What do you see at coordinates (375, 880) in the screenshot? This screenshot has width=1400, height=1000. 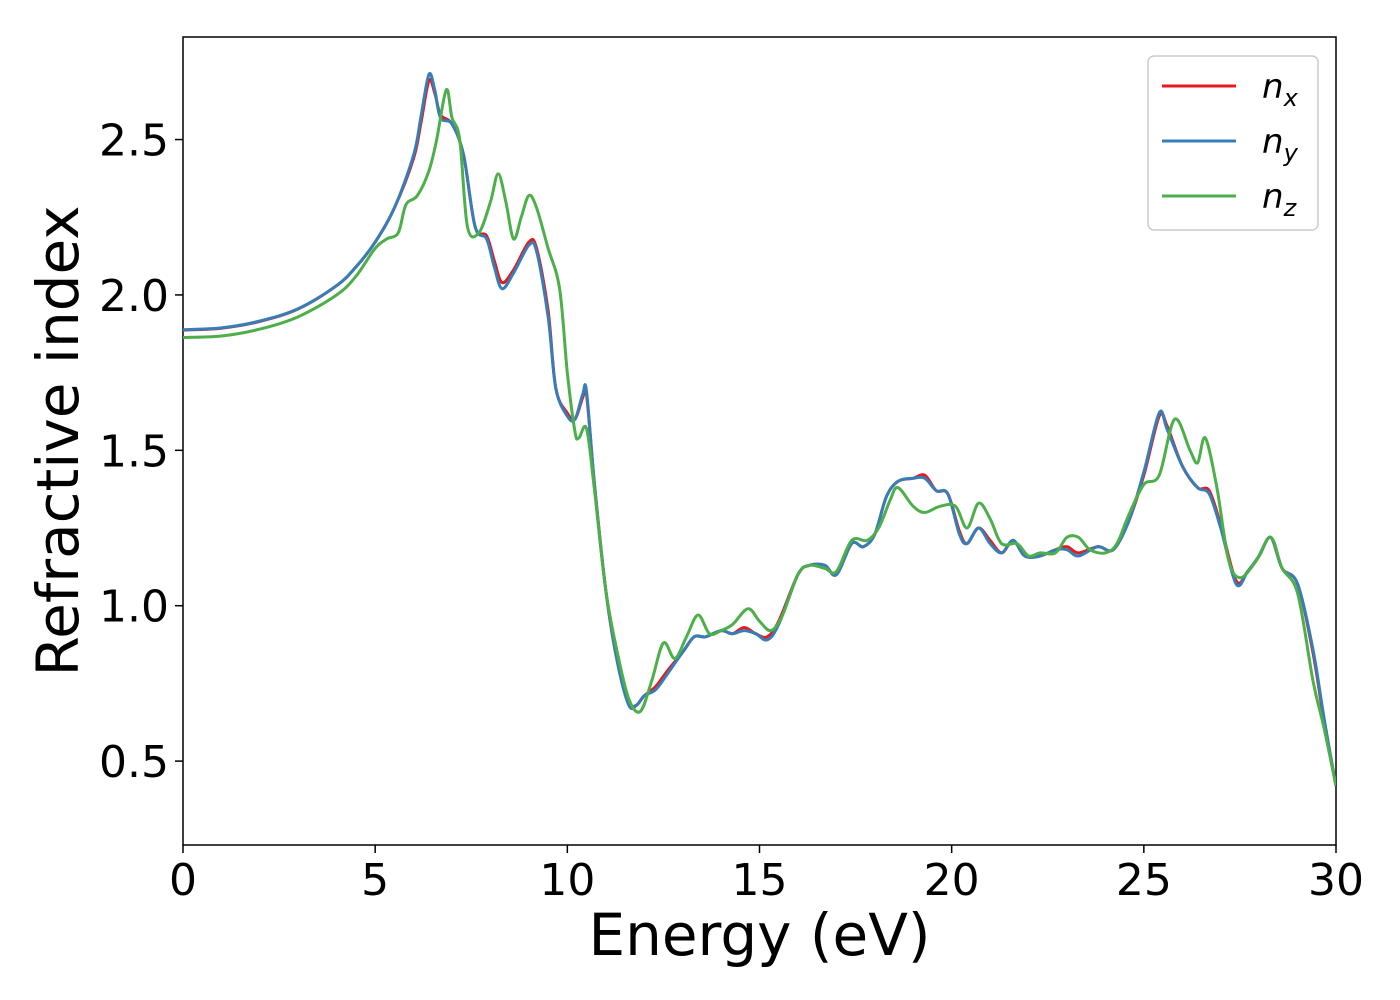 I see `x-tick-label: 5` at bounding box center [375, 880].